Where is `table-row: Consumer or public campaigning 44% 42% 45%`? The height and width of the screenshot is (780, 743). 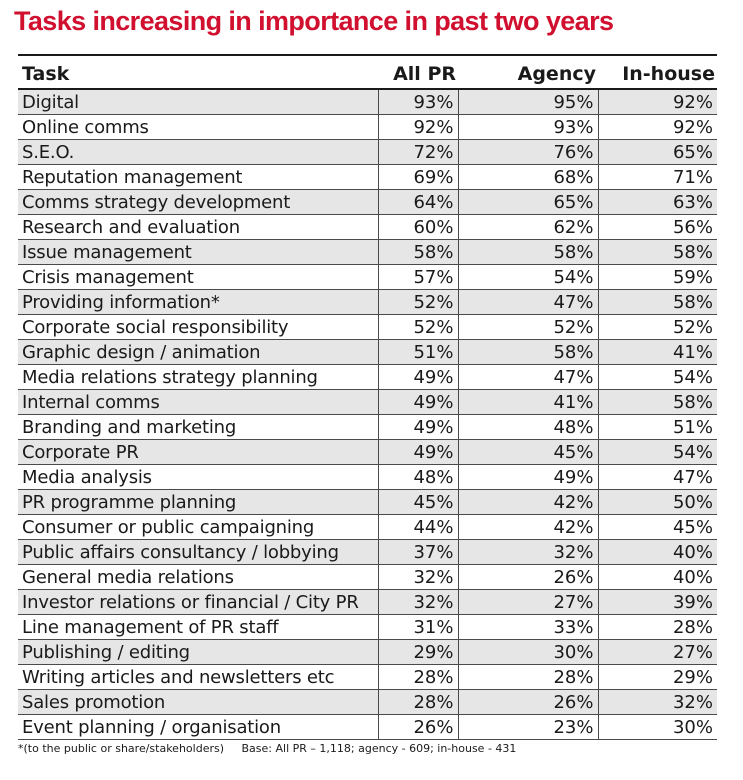 table-row: Consumer or public campaigning 44% 42% 45% is located at coordinates (367, 527).